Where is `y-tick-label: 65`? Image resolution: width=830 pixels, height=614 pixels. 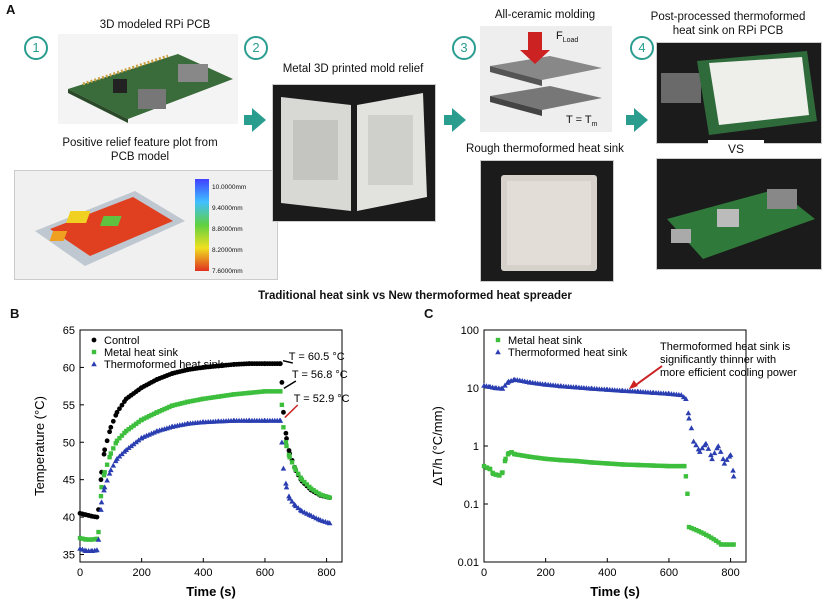
y-tick-label: 65 is located at coordinates (69, 331).